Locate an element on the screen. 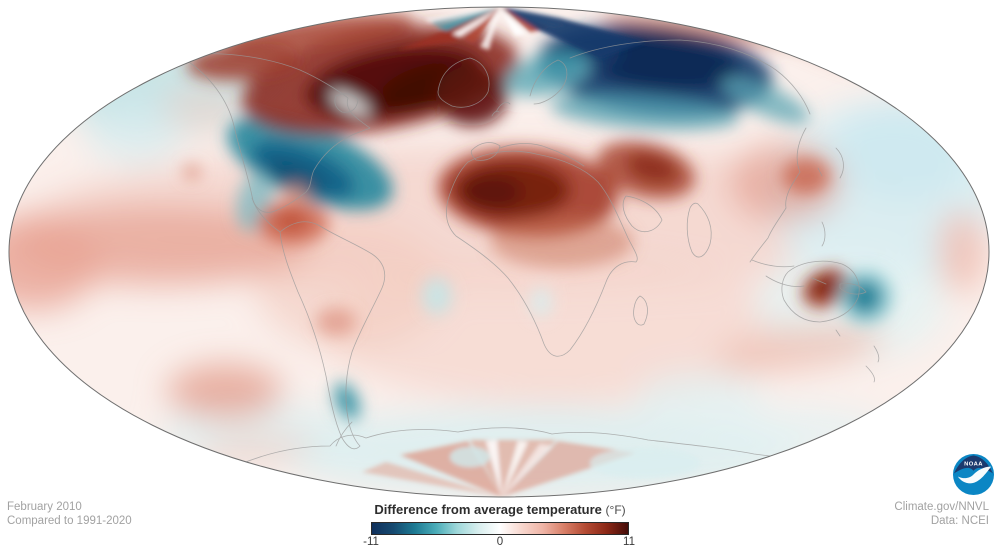 The image size is (1000, 555). date-credit: February 2010 Compared to 1991-2020 is located at coordinates (69, 514).